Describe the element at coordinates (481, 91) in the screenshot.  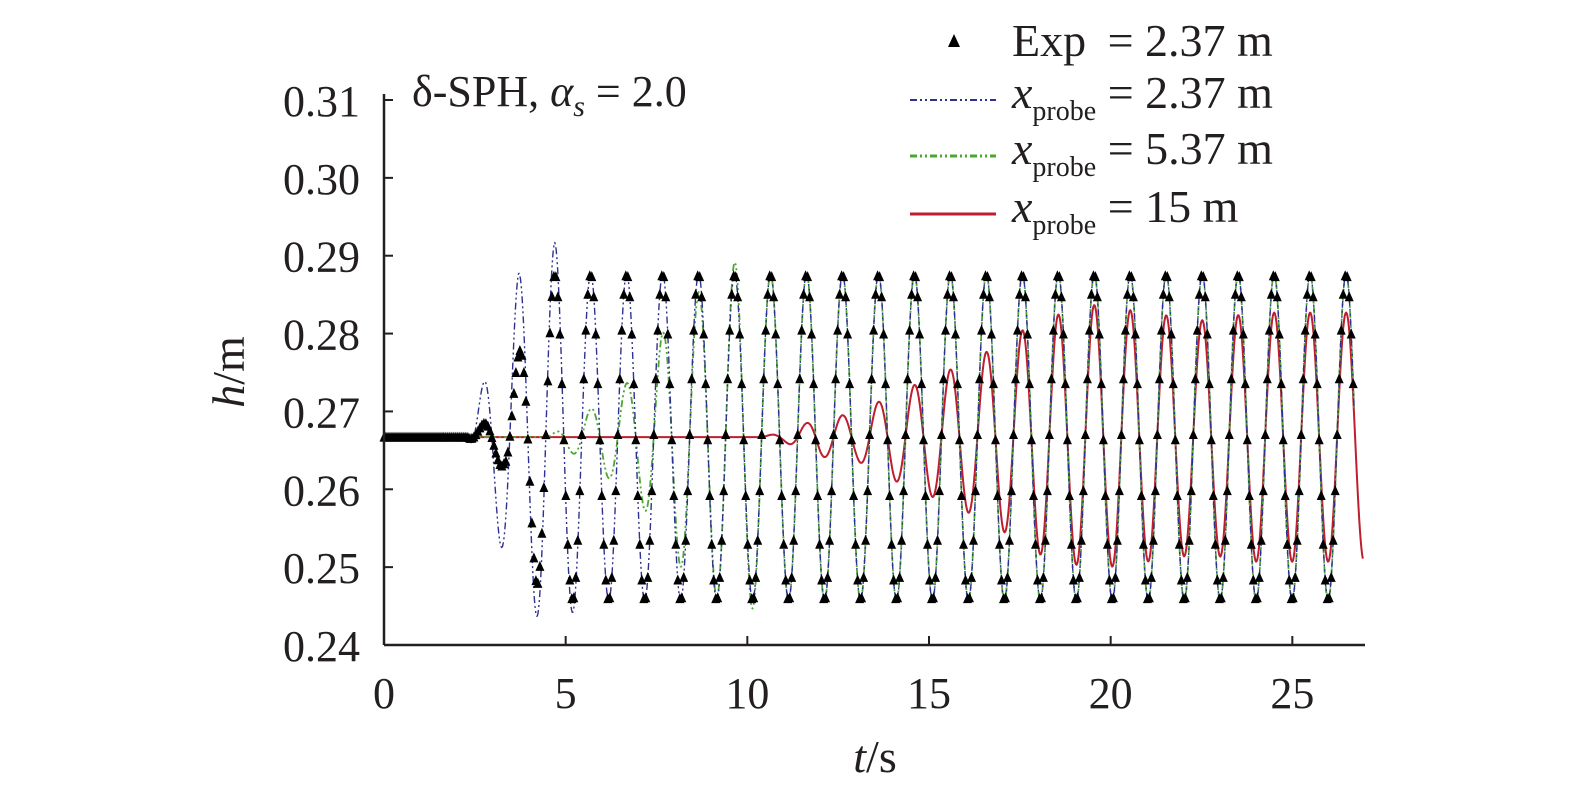
I see `annotation-prefix: δ-SPH,` at that location.